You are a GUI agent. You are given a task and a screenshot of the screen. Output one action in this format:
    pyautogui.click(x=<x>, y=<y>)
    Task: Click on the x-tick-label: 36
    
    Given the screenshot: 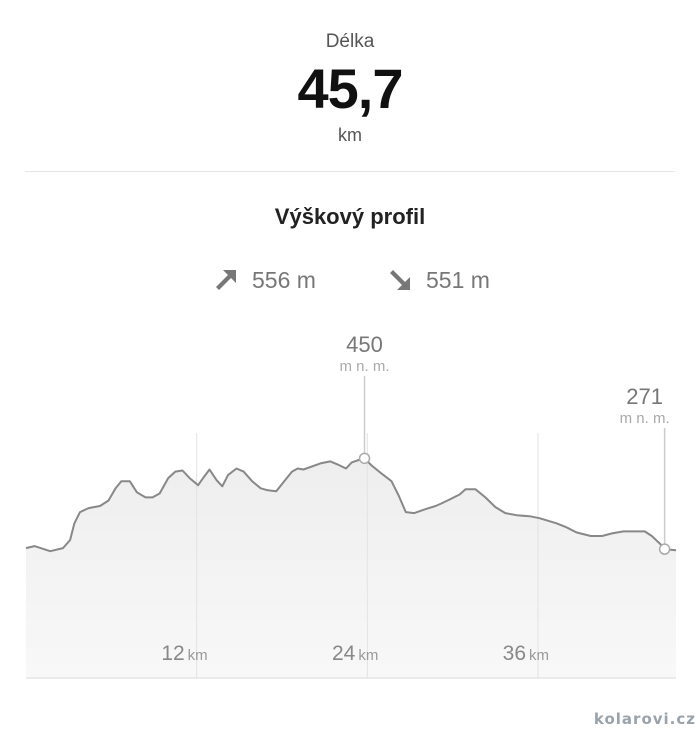 What is the action you would take?
    pyautogui.click(x=514, y=653)
    